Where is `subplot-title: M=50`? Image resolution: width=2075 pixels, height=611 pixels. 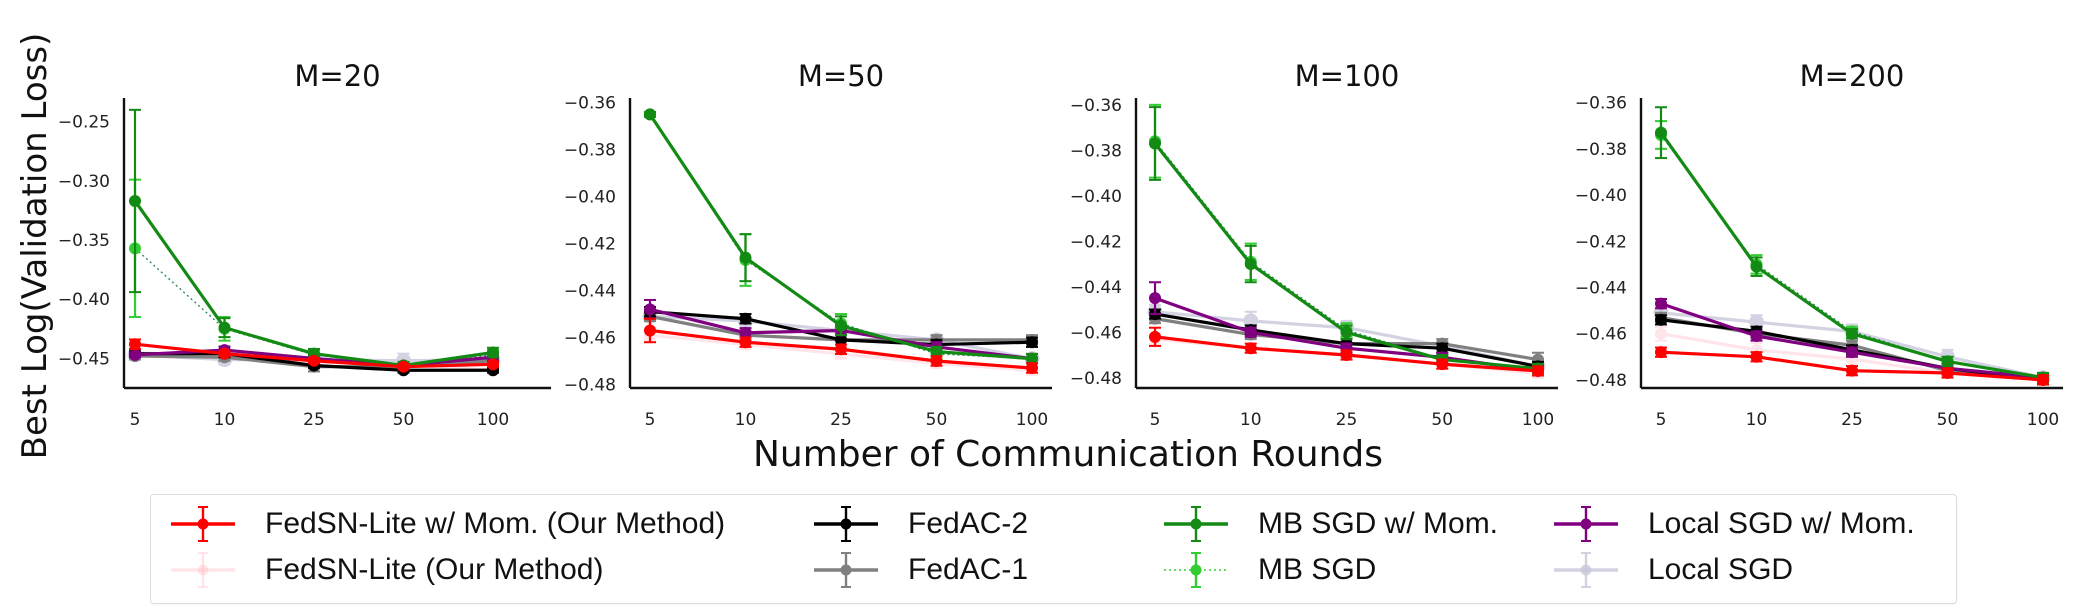
subplot-title: M=50 is located at coordinates (841, 76).